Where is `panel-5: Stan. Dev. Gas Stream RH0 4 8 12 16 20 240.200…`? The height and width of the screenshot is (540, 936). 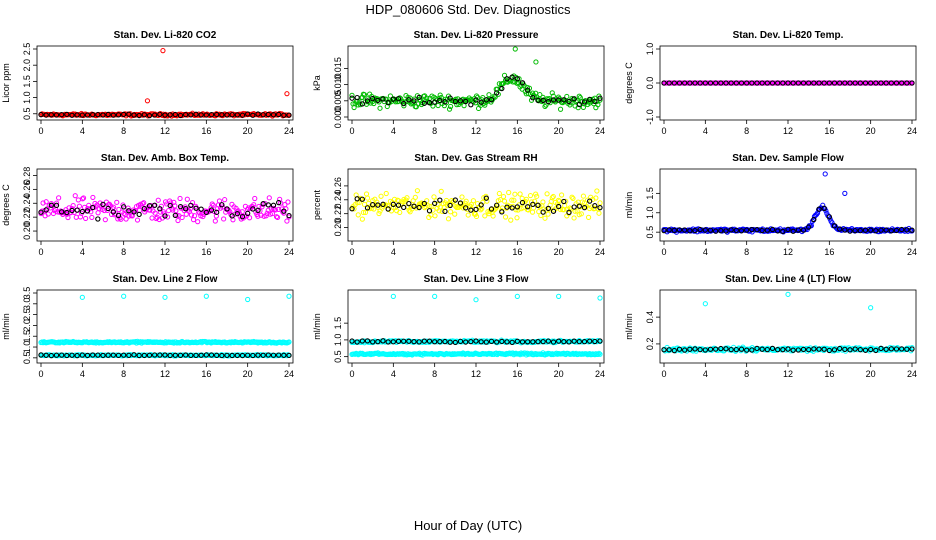 panel-5: Stan. Dev. Gas Stream RH0 4 8 12 16 20 240.200… is located at coordinates (458, 205).